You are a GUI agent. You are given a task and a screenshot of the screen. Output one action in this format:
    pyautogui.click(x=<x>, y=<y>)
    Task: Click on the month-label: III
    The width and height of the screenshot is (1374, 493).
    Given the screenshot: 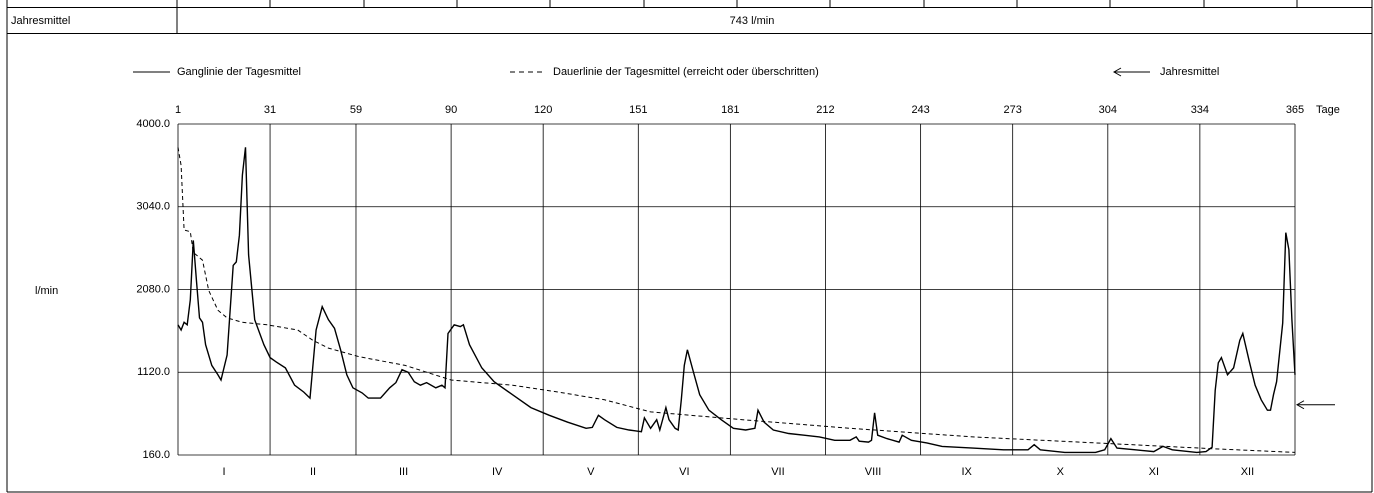 What is the action you would take?
    pyautogui.click(x=403, y=472)
    